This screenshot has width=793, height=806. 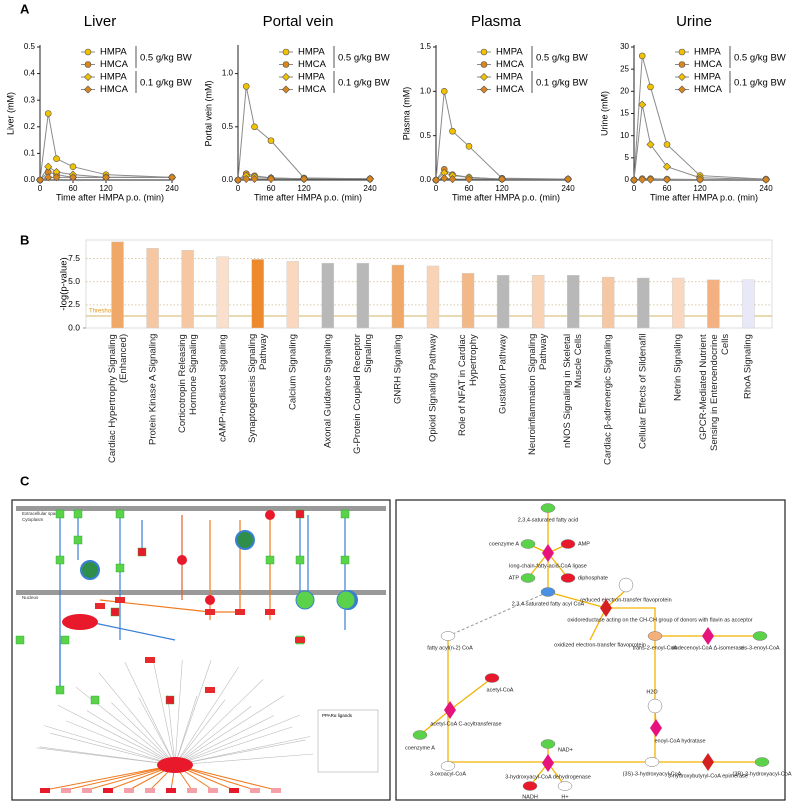 What do you see at coordinates (426, 90) in the screenshot?
I see `y-tick-label: 1.0` at bounding box center [426, 90].